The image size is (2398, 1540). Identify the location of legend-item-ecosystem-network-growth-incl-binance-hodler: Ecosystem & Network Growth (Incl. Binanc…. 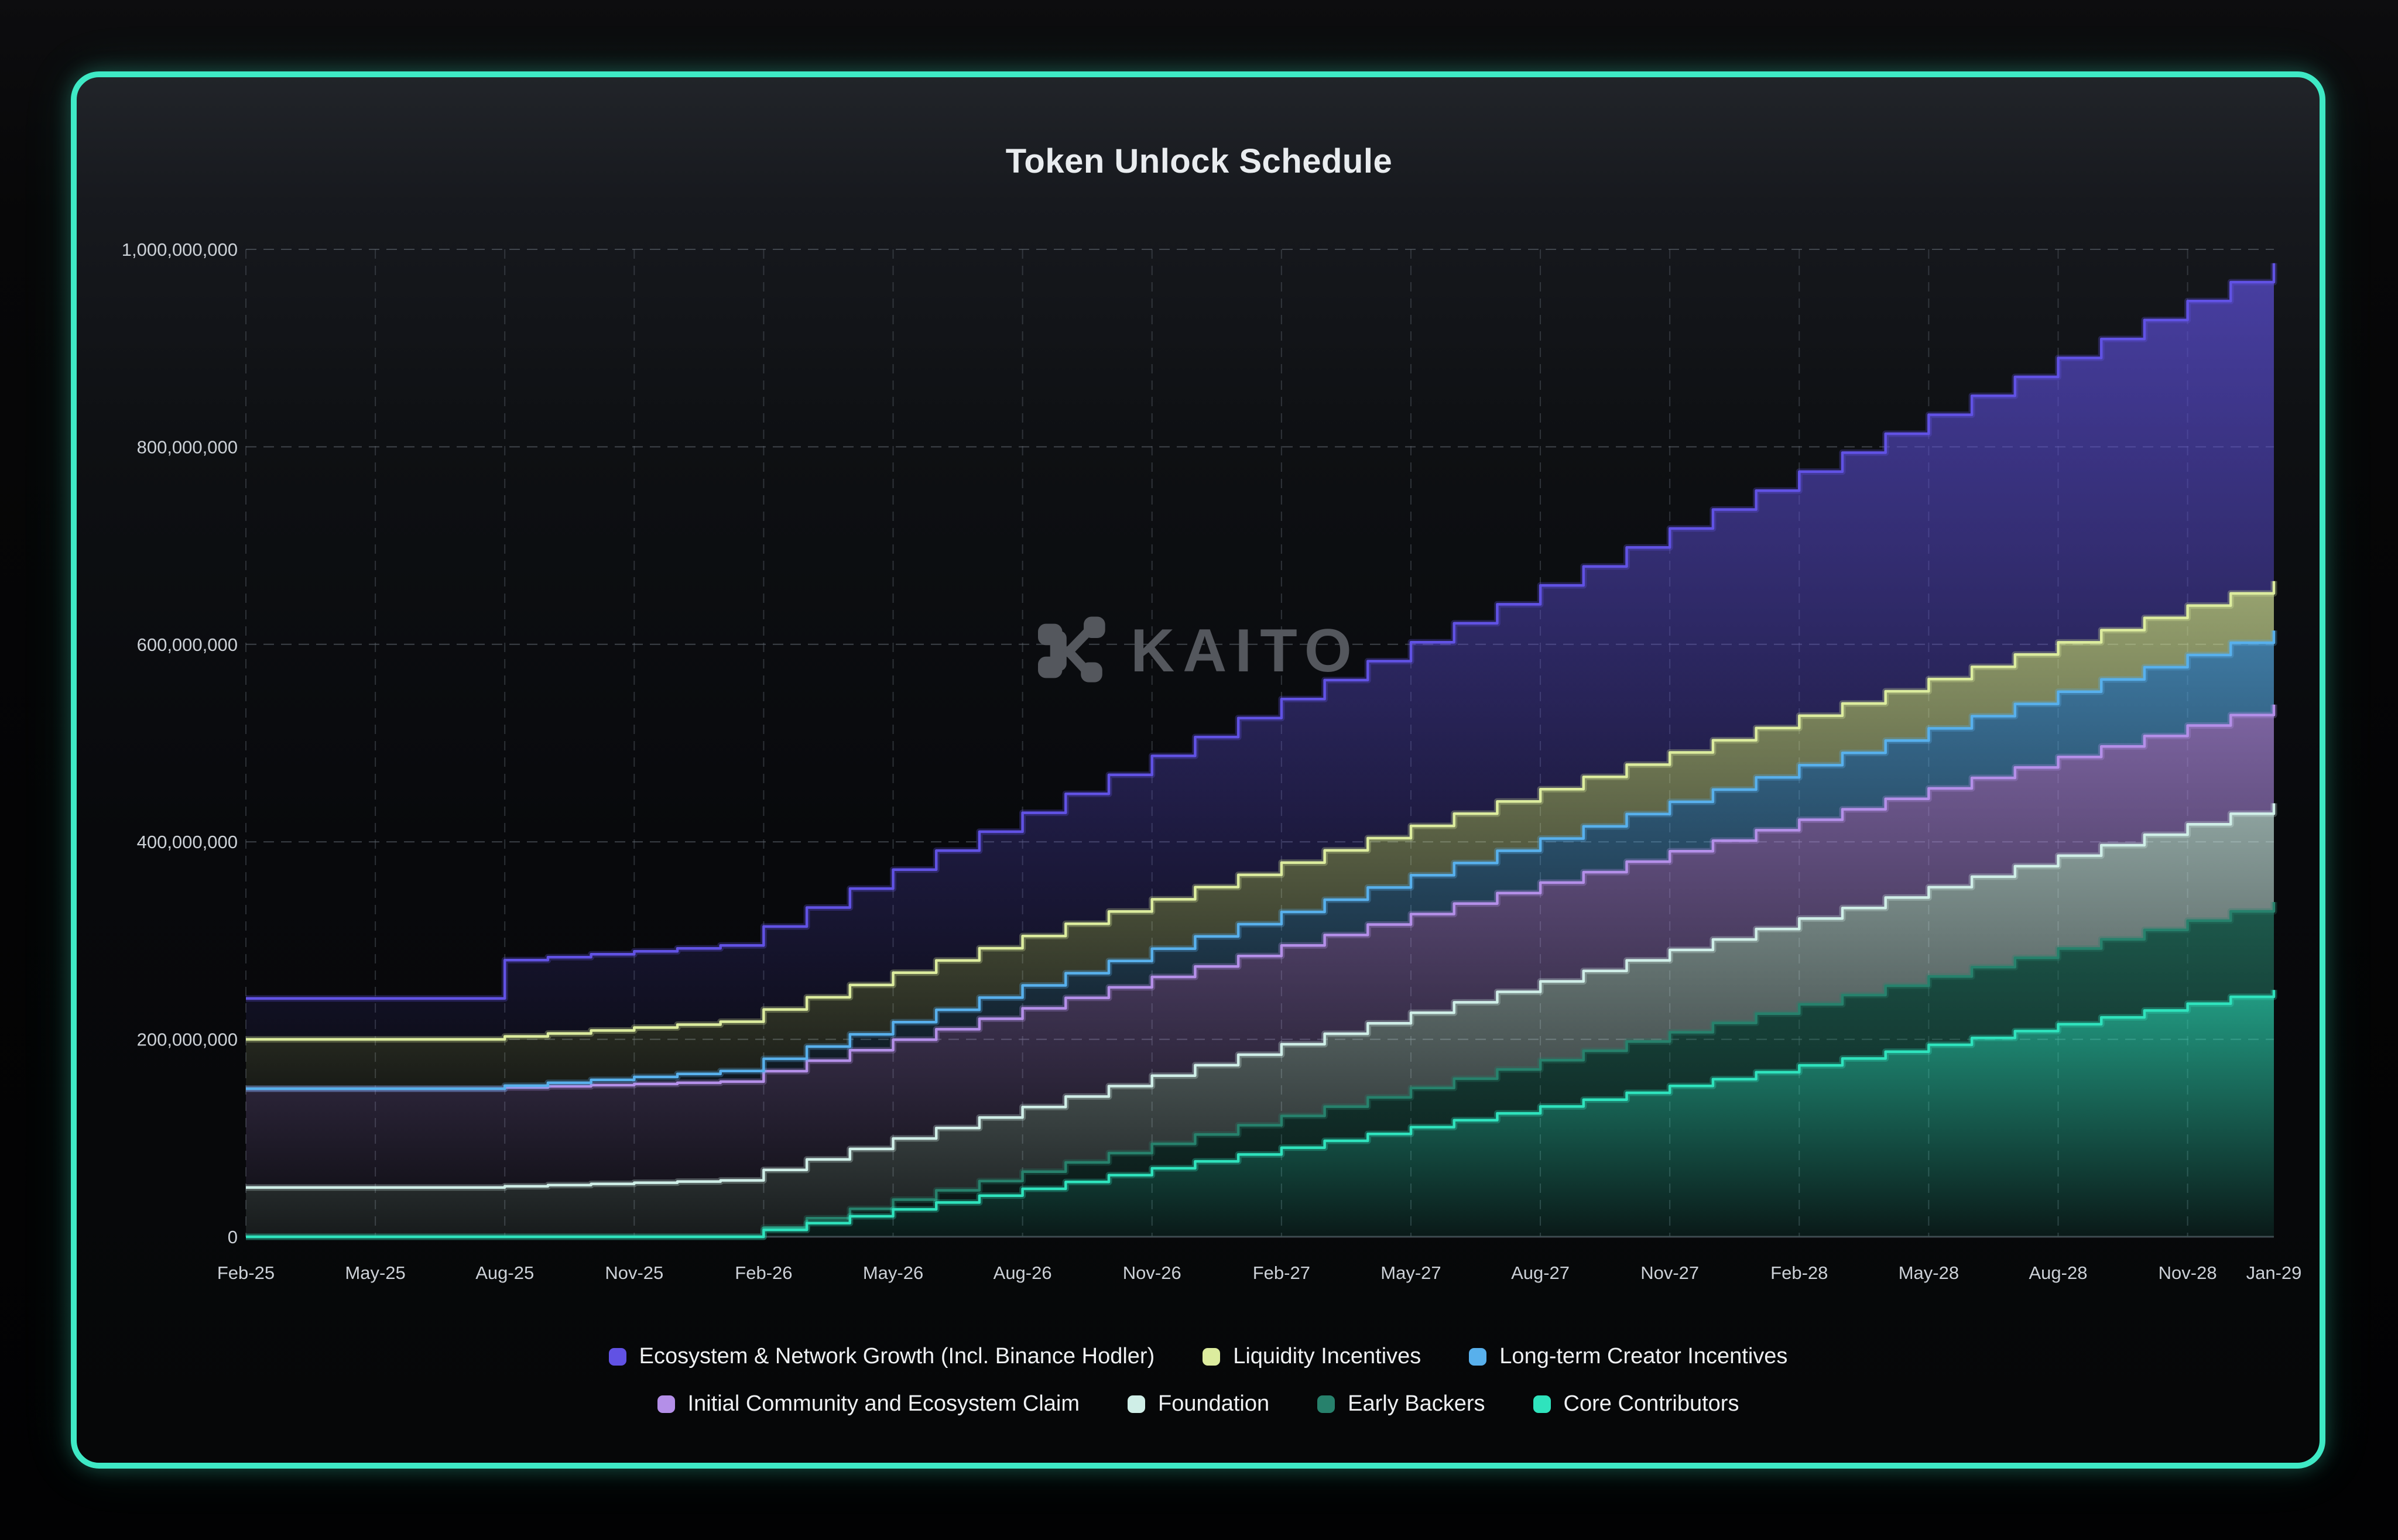
(881, 1356).